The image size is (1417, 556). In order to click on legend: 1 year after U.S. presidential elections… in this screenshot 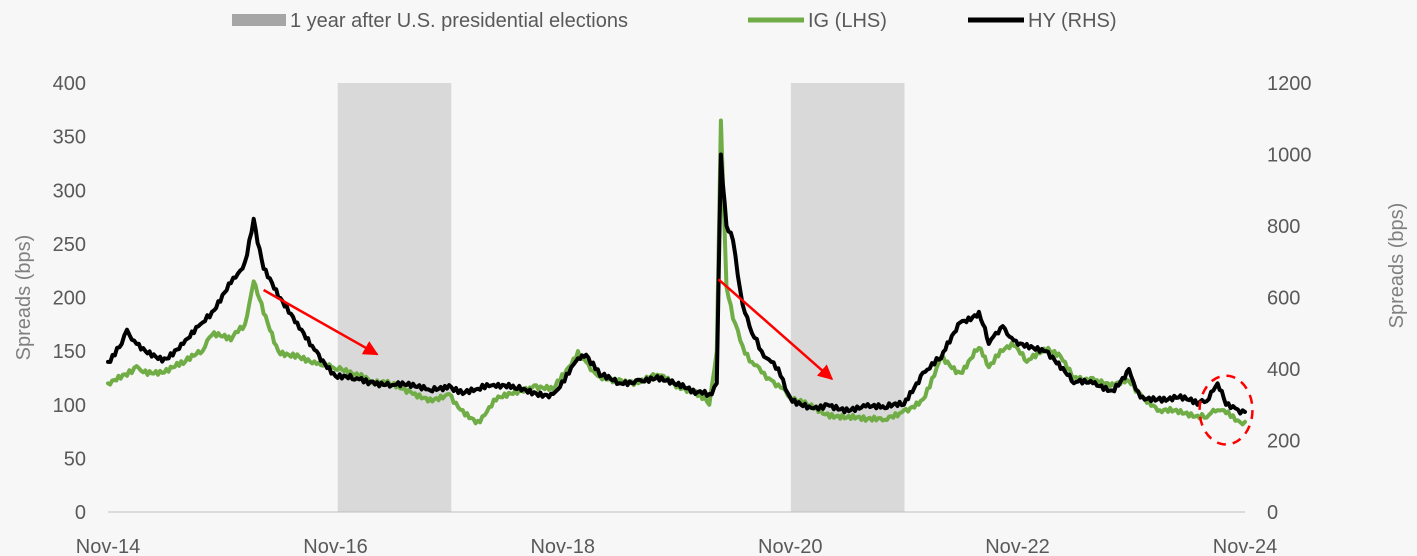, I will do `click(674, 21)`.